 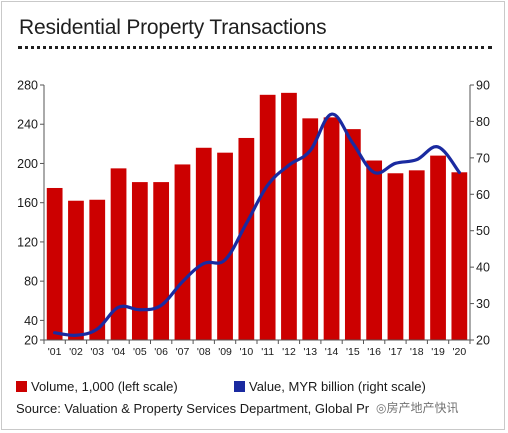 I want to click on left-tick-label-1: 40, so click(x=31, y=321).